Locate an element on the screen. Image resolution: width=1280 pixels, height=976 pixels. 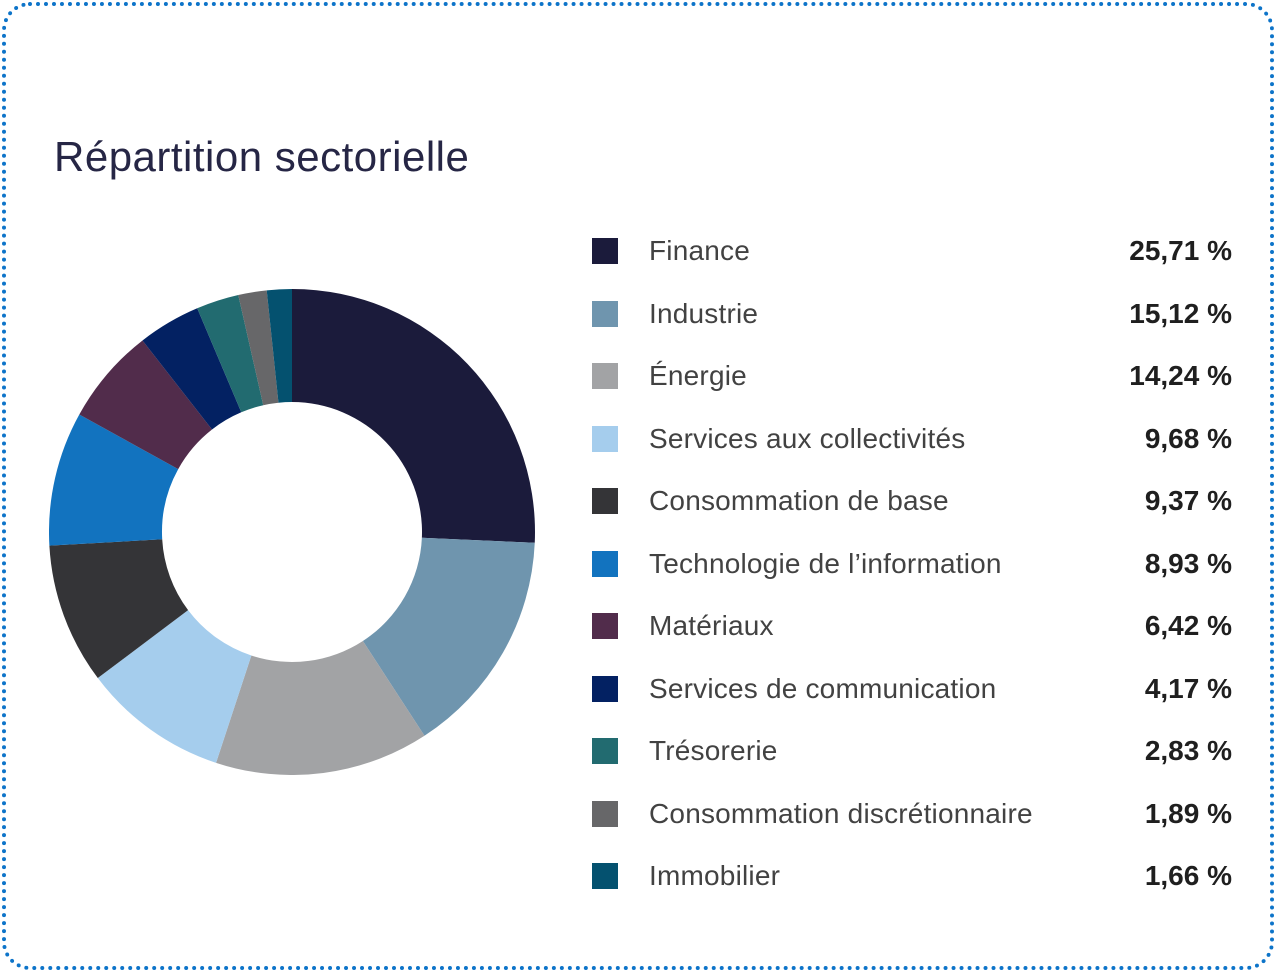
legend-value: 1,89 % is located at coordinates (1188, 813).